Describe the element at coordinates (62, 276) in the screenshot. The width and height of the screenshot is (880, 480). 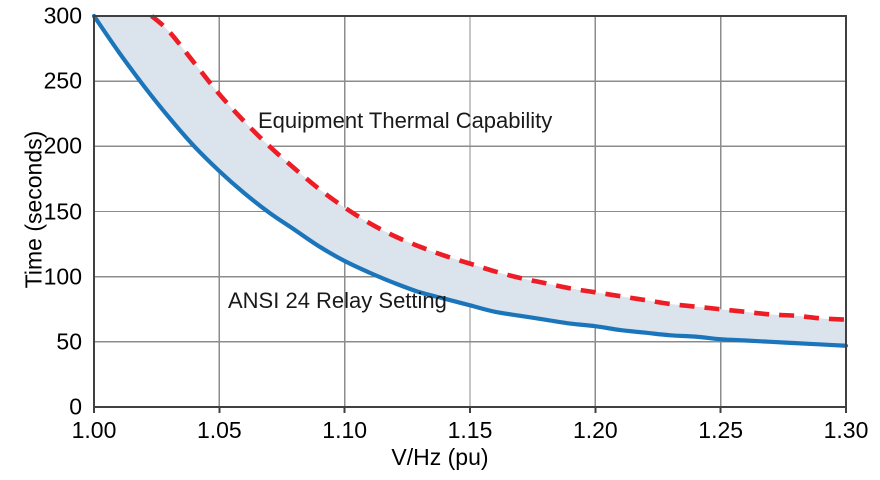
I see `y-axis-tick-label: 100` at that location.